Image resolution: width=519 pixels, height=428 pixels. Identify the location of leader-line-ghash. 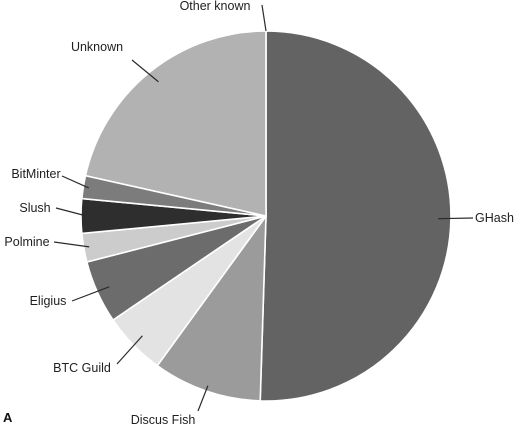
(456, 218).